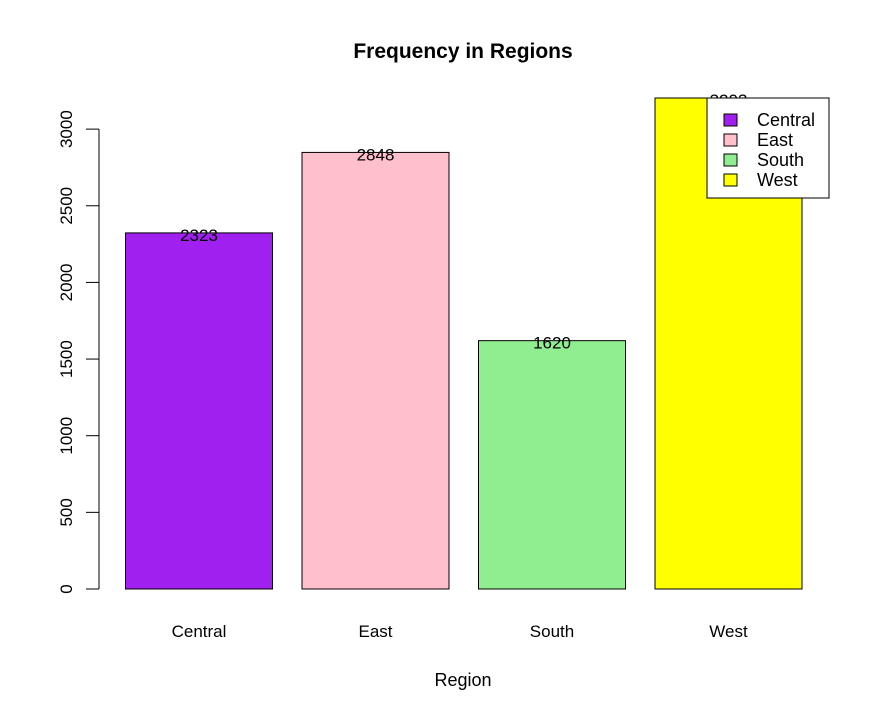 The image size is (880, 722). I want to click on legend-swatch-central, so click(730, 120).